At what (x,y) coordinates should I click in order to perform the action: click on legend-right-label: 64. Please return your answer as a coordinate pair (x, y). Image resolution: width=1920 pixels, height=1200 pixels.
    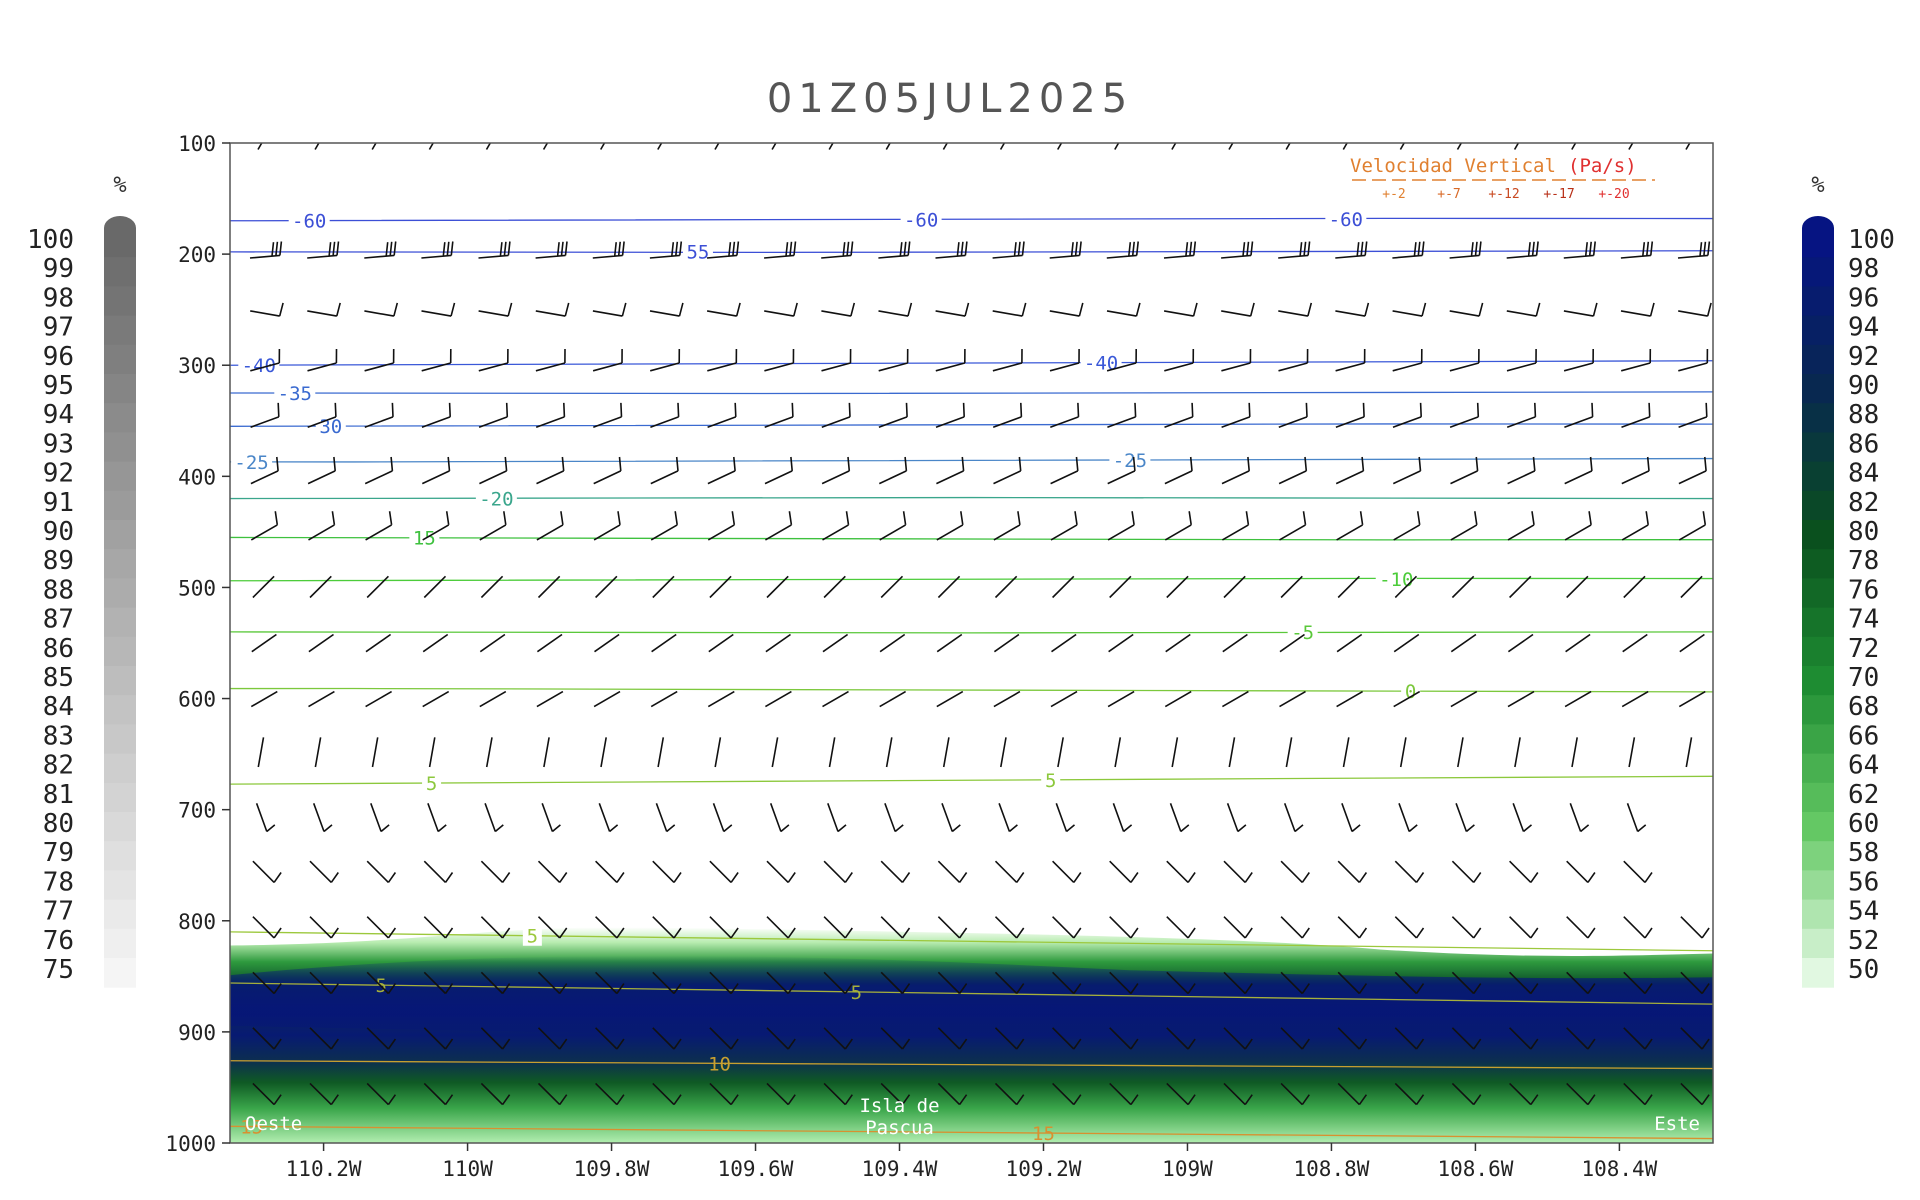
    Looking at the image, I should click on (1863, 766).